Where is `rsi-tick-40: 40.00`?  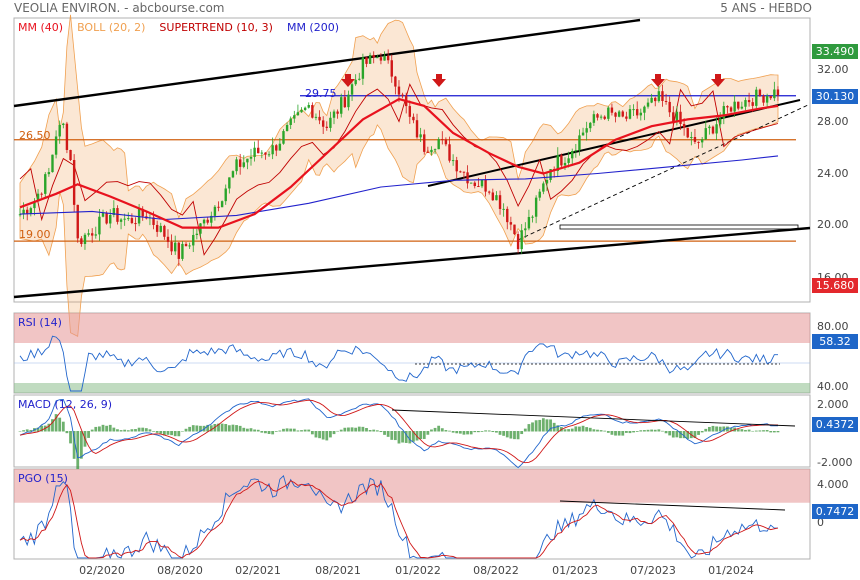 rsi-tick-40: 40.00 is located at coordinates (833, 386).